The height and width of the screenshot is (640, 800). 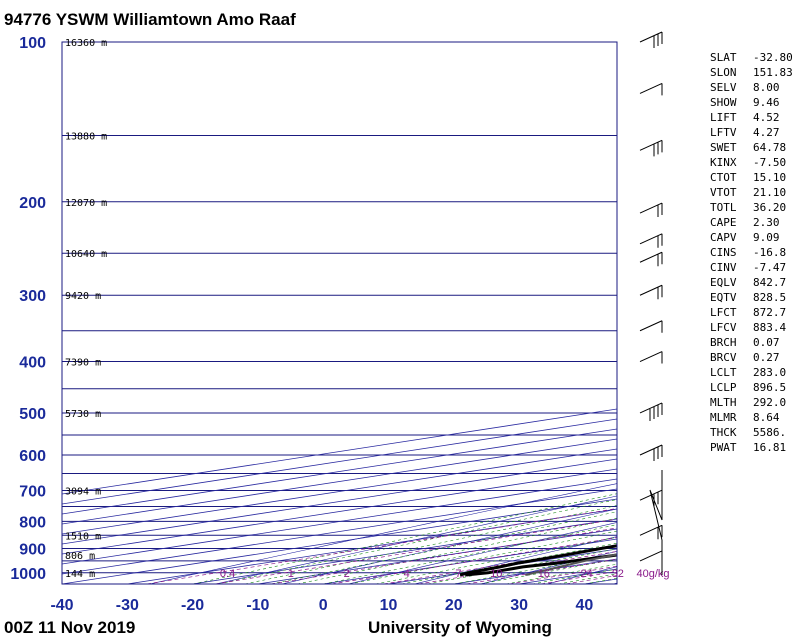 What do you see at coordinates (723, 147) in the screenshot?
I see `index-key: SWET` at bounding box center [723, 147].